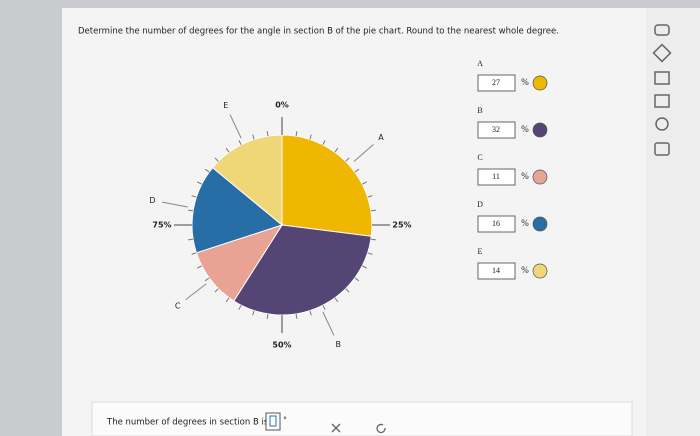  What do you see at coordinates (152, 200) in the screenshot?
I see `slice-label: D` at bounding box center [152, 200].